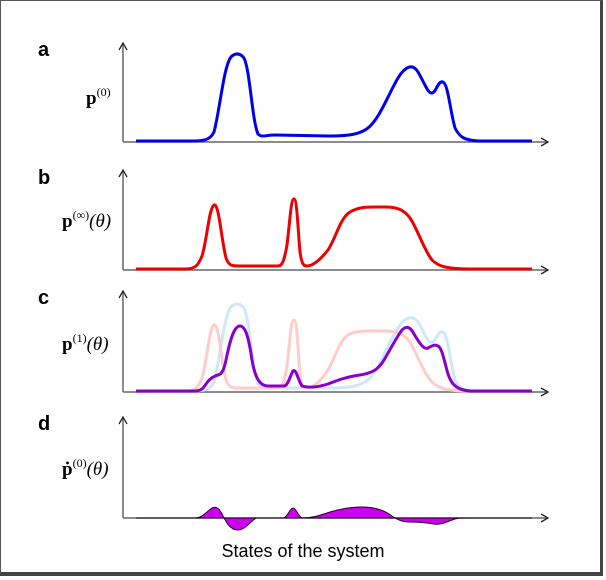 The width and height of the screenshot is (606, 580). What do you see at coordinates (85, 468) in the screenshot?
I see `ylabel-d: ṗ(0)(θ)` at bounding box center [85, 468].